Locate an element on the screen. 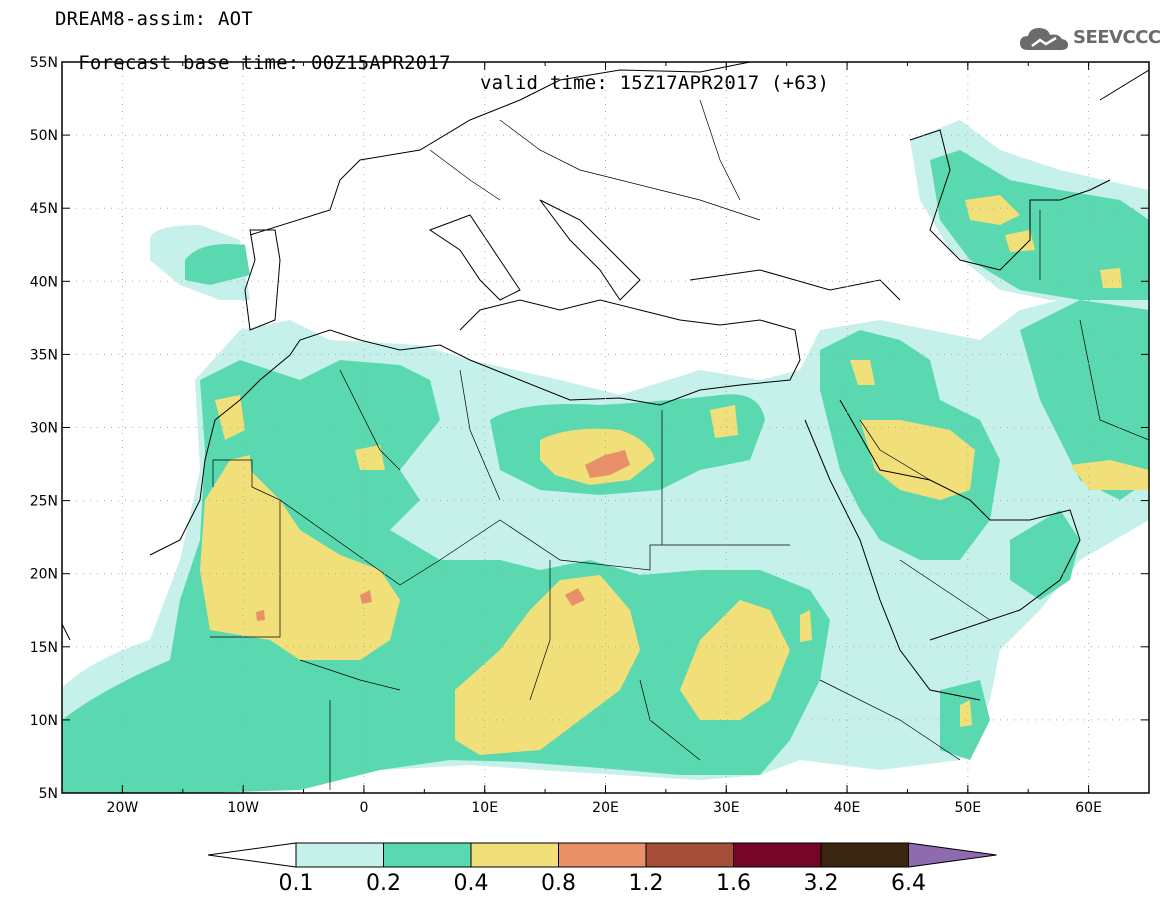 The width and height of the screenshot is (1165, 905). lat-label: 50N is located at coordinates (44, 136).